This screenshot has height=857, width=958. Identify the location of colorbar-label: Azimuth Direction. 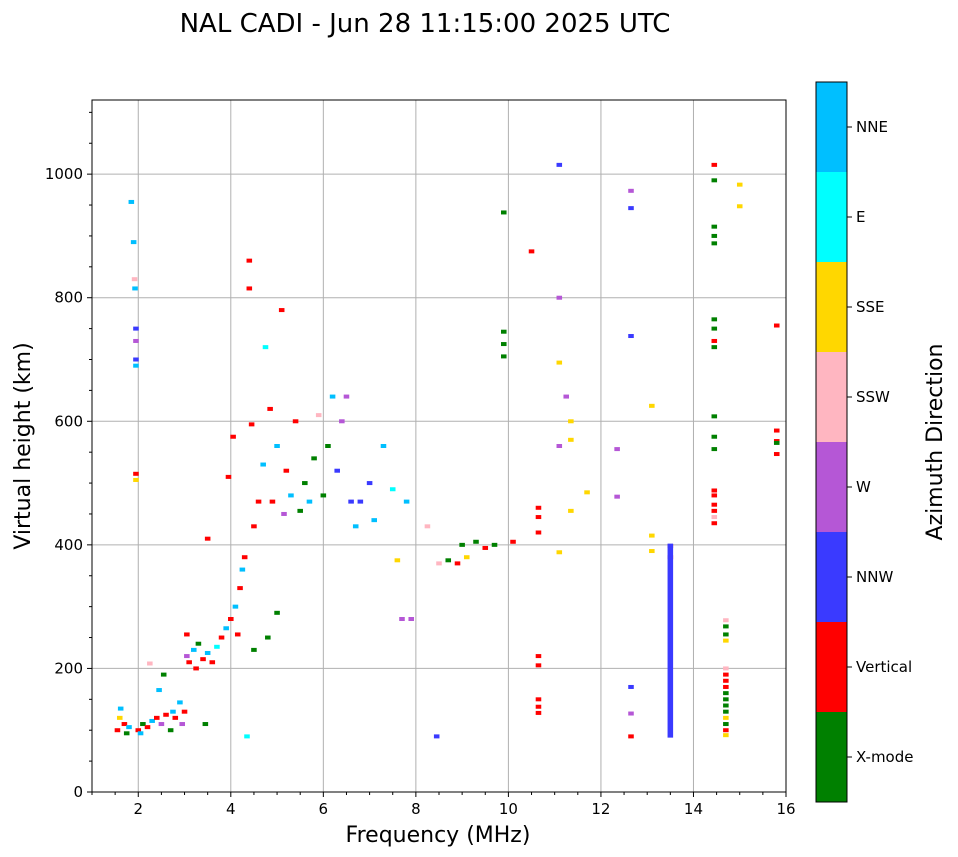
(935, 441).